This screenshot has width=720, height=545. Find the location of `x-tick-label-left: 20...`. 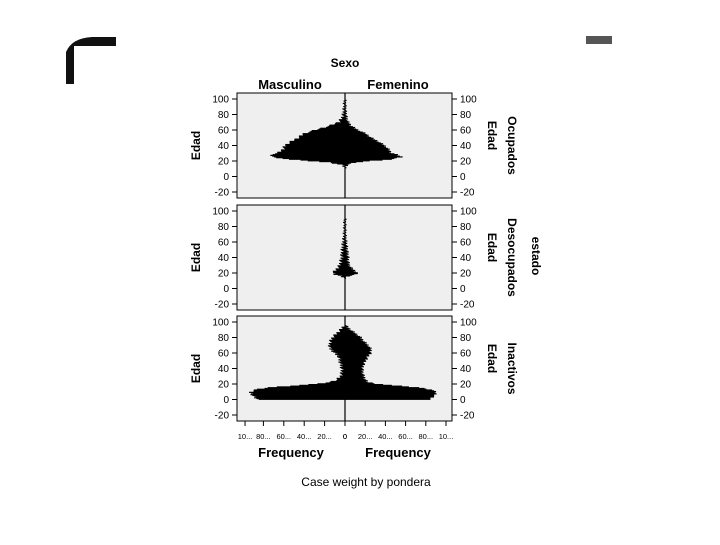

x-tick-label-left: 20... is located at coordinates (324, 436).